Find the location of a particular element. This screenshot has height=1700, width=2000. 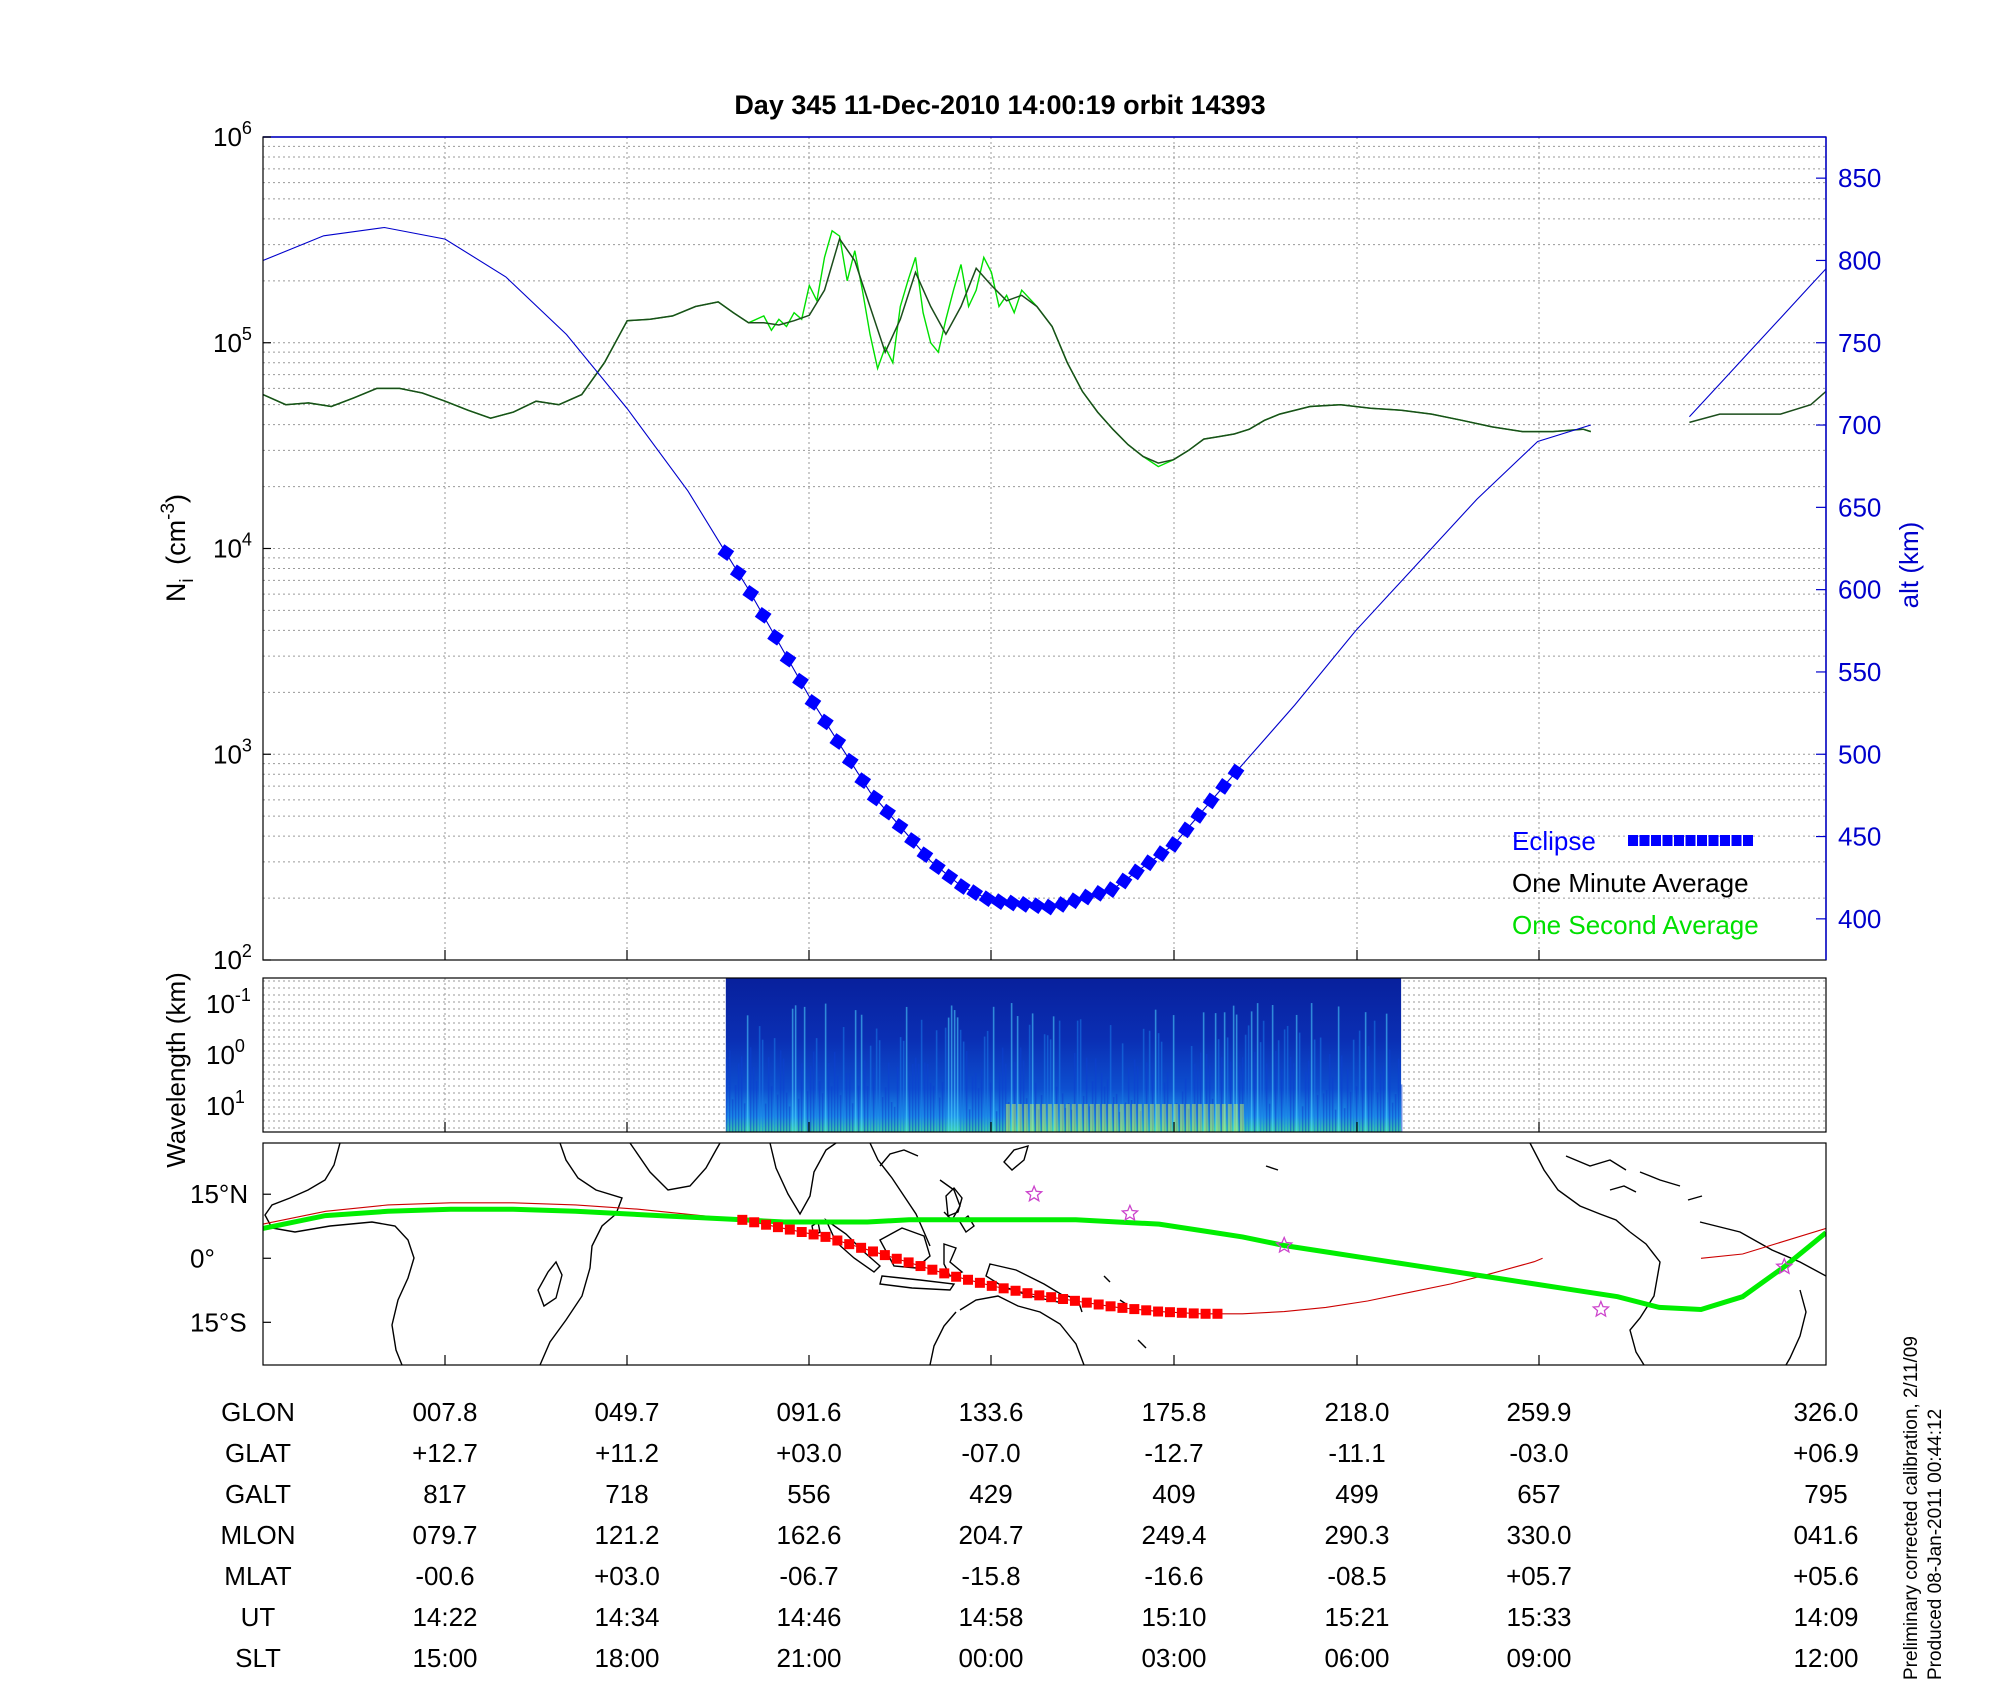

table-cell: +12.7 is located at coordinates (445, 1453).